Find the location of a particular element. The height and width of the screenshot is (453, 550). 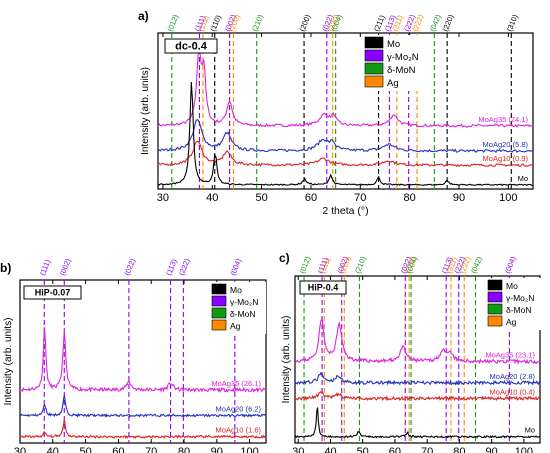

series-label: MoAg10 (1.6) is located at coordinates (239, 430).